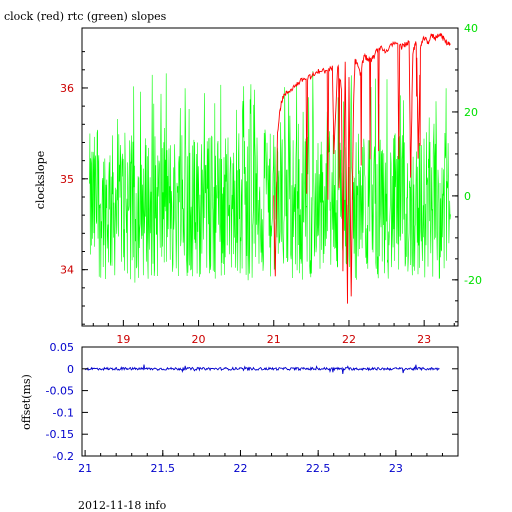 The width and height of the screenshot is (512, 512). I want to click on top-y2-tick-label: 20, so click(471, 112).